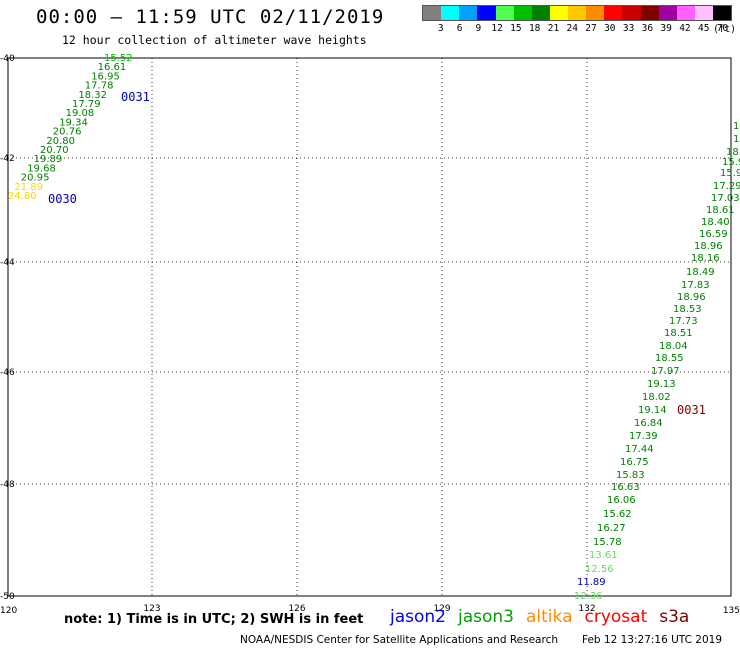  Describe the element at coordinates (656, 397) in the screenshot. I see `wave-height-label: 18.02` at that location.